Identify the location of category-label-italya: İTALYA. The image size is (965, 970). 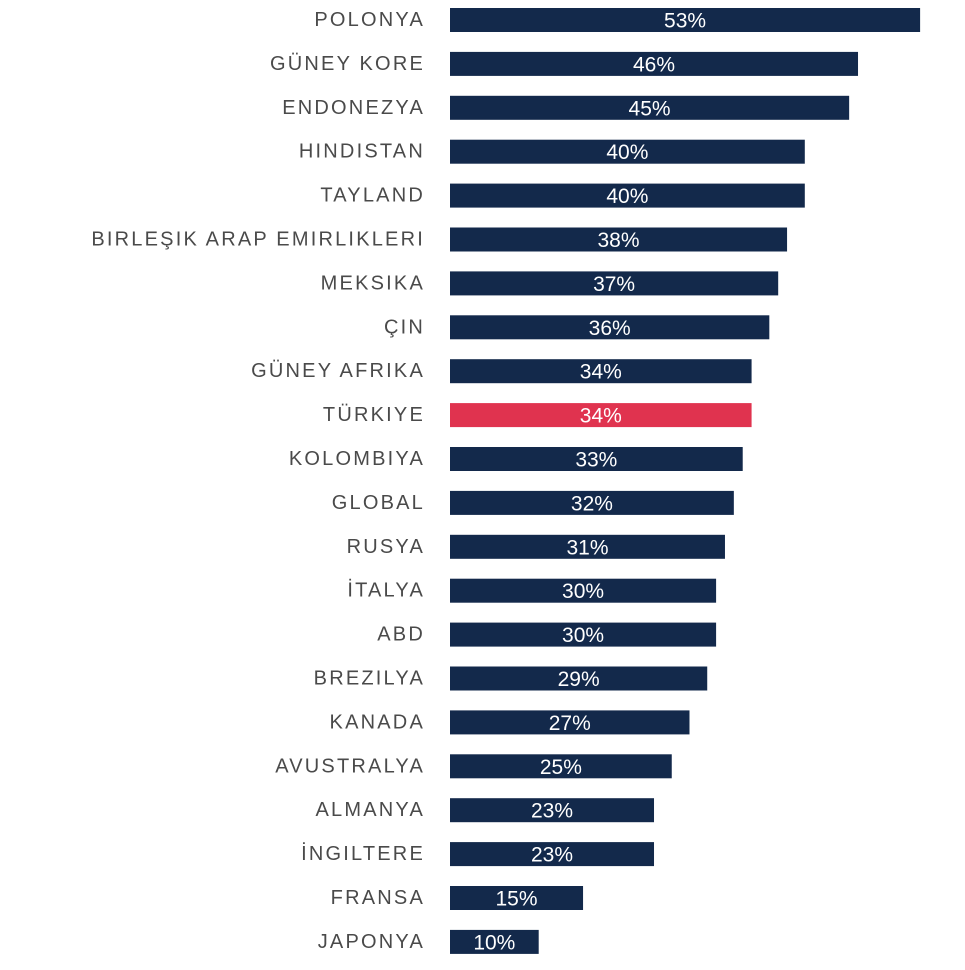
(386, 590).